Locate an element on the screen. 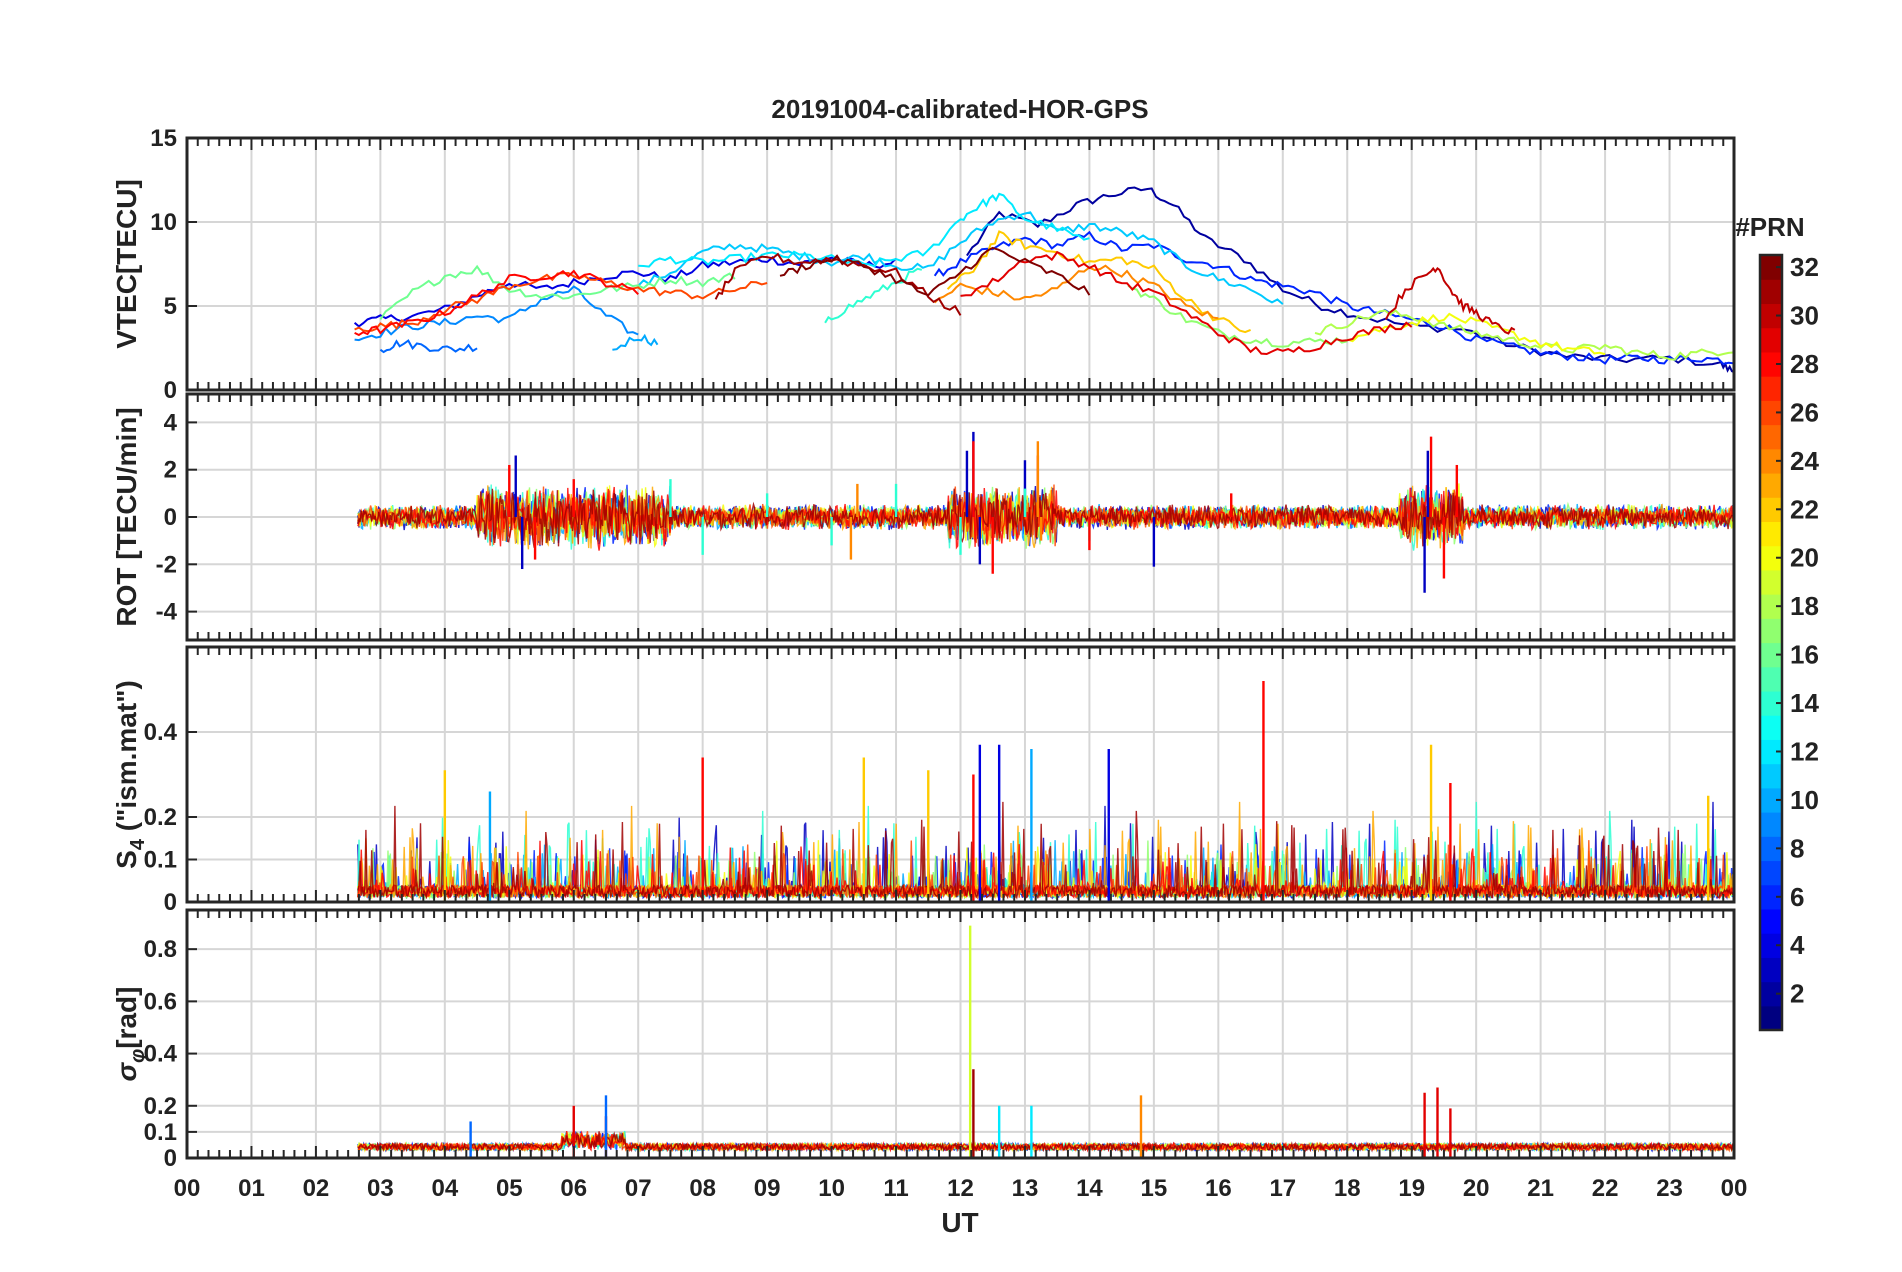 Image resolution: width=1902 pixels, height=1272 pixels. colorbar-tick-label: 26 is located at coordinates (1804, 412).